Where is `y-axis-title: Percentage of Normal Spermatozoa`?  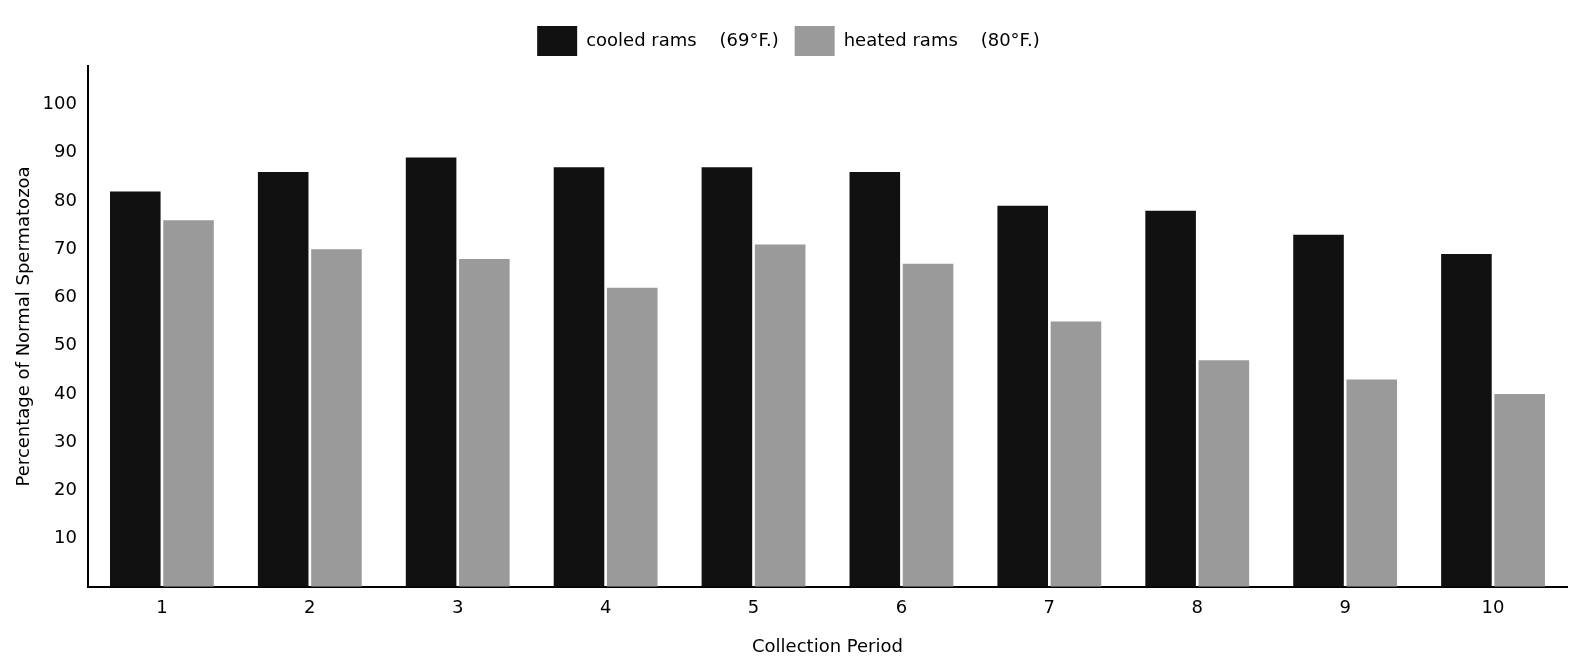
y-axis-title: Percentage of Normal Spermatozoa is located at coordinates (23, 326).